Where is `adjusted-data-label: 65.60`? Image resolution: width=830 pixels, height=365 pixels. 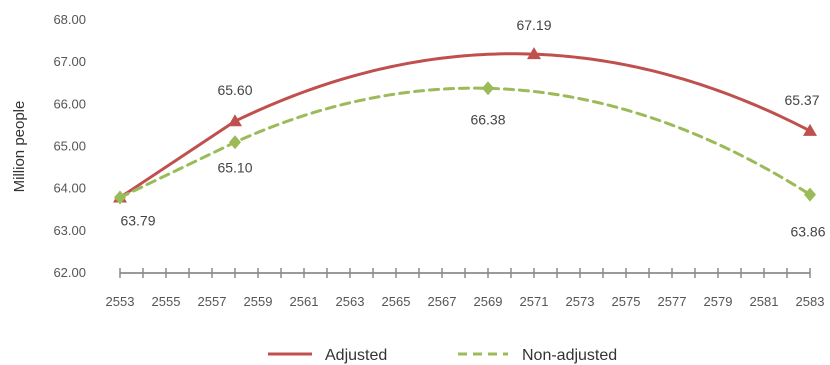
adjusted-data-label: 65.60 is located at coordinates (234, 90).